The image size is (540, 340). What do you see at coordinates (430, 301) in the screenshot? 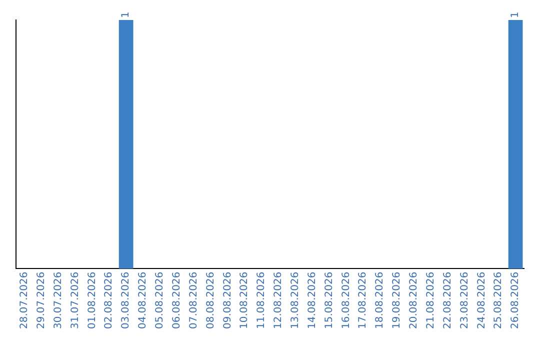
I see `x-tick-label: 21.08.2026` at bounding box center [430, 301].